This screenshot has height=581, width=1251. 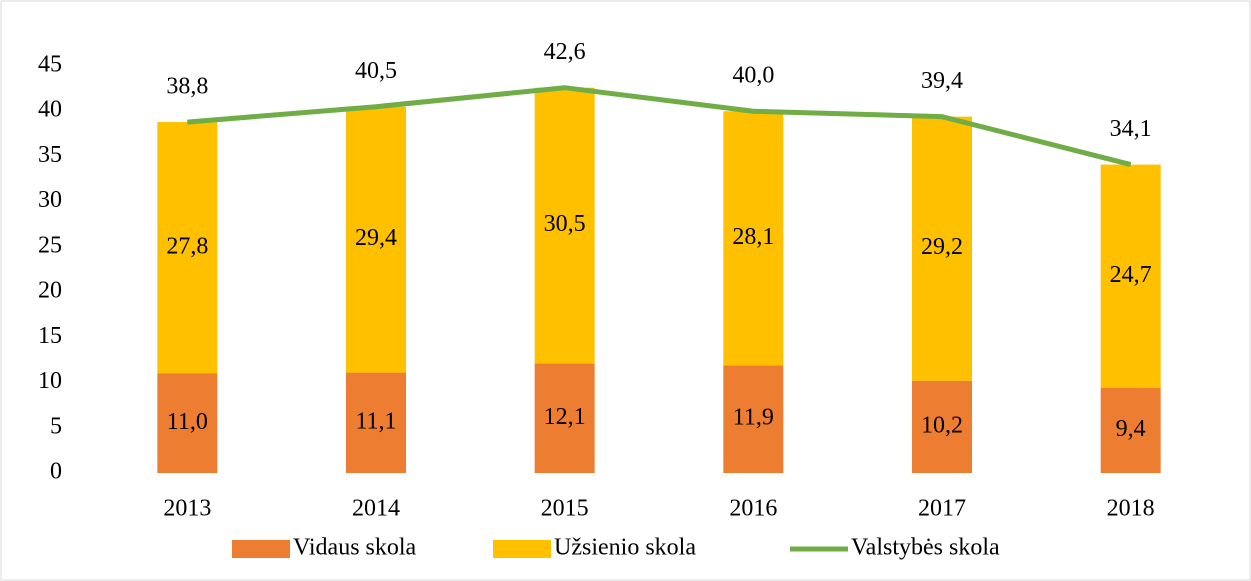 I want to click on data-label: 34,1, so click(x=1131, y=129).